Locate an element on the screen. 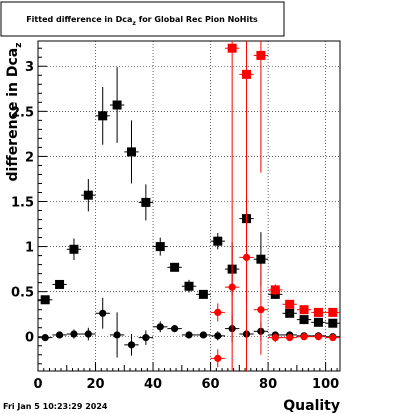  y-tick-label: 2 is located at coordinates (29, 157).